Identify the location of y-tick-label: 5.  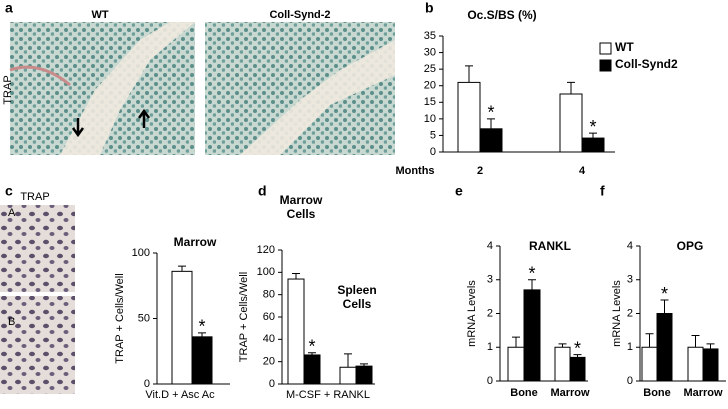
(433, 135).